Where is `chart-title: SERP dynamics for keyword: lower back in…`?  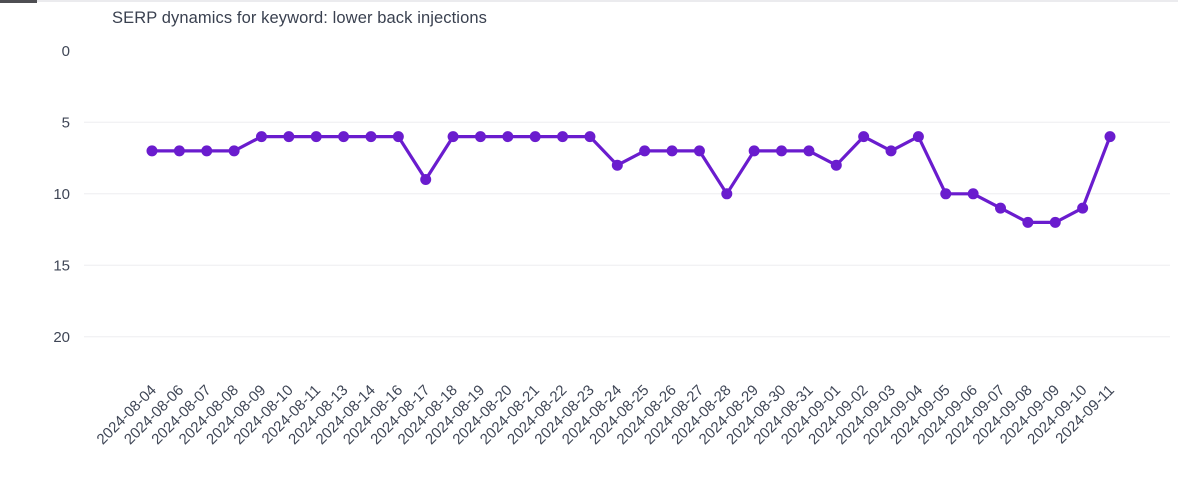
chart-title: SERP dynamics for keyword: lower back in… is located at coordinates (299, 18).